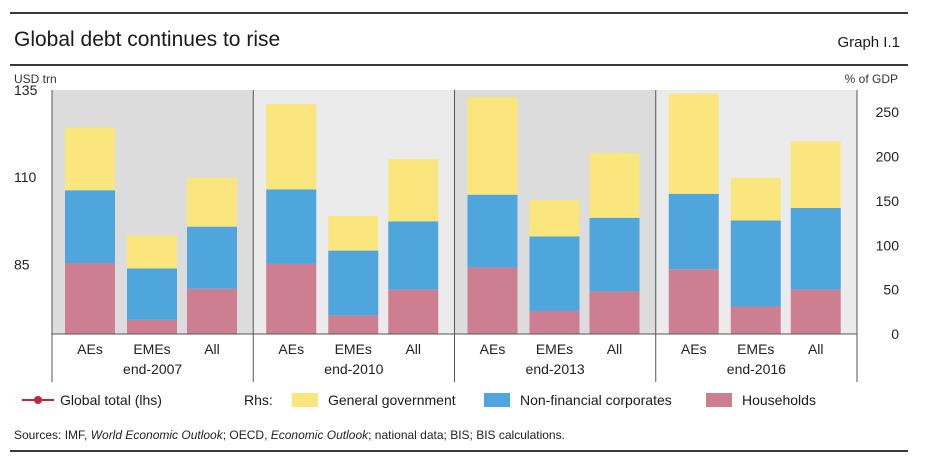 The width and height of the screenshot is (940, 463). I want to click on x-group-label: end-2013, so click(555, 369).